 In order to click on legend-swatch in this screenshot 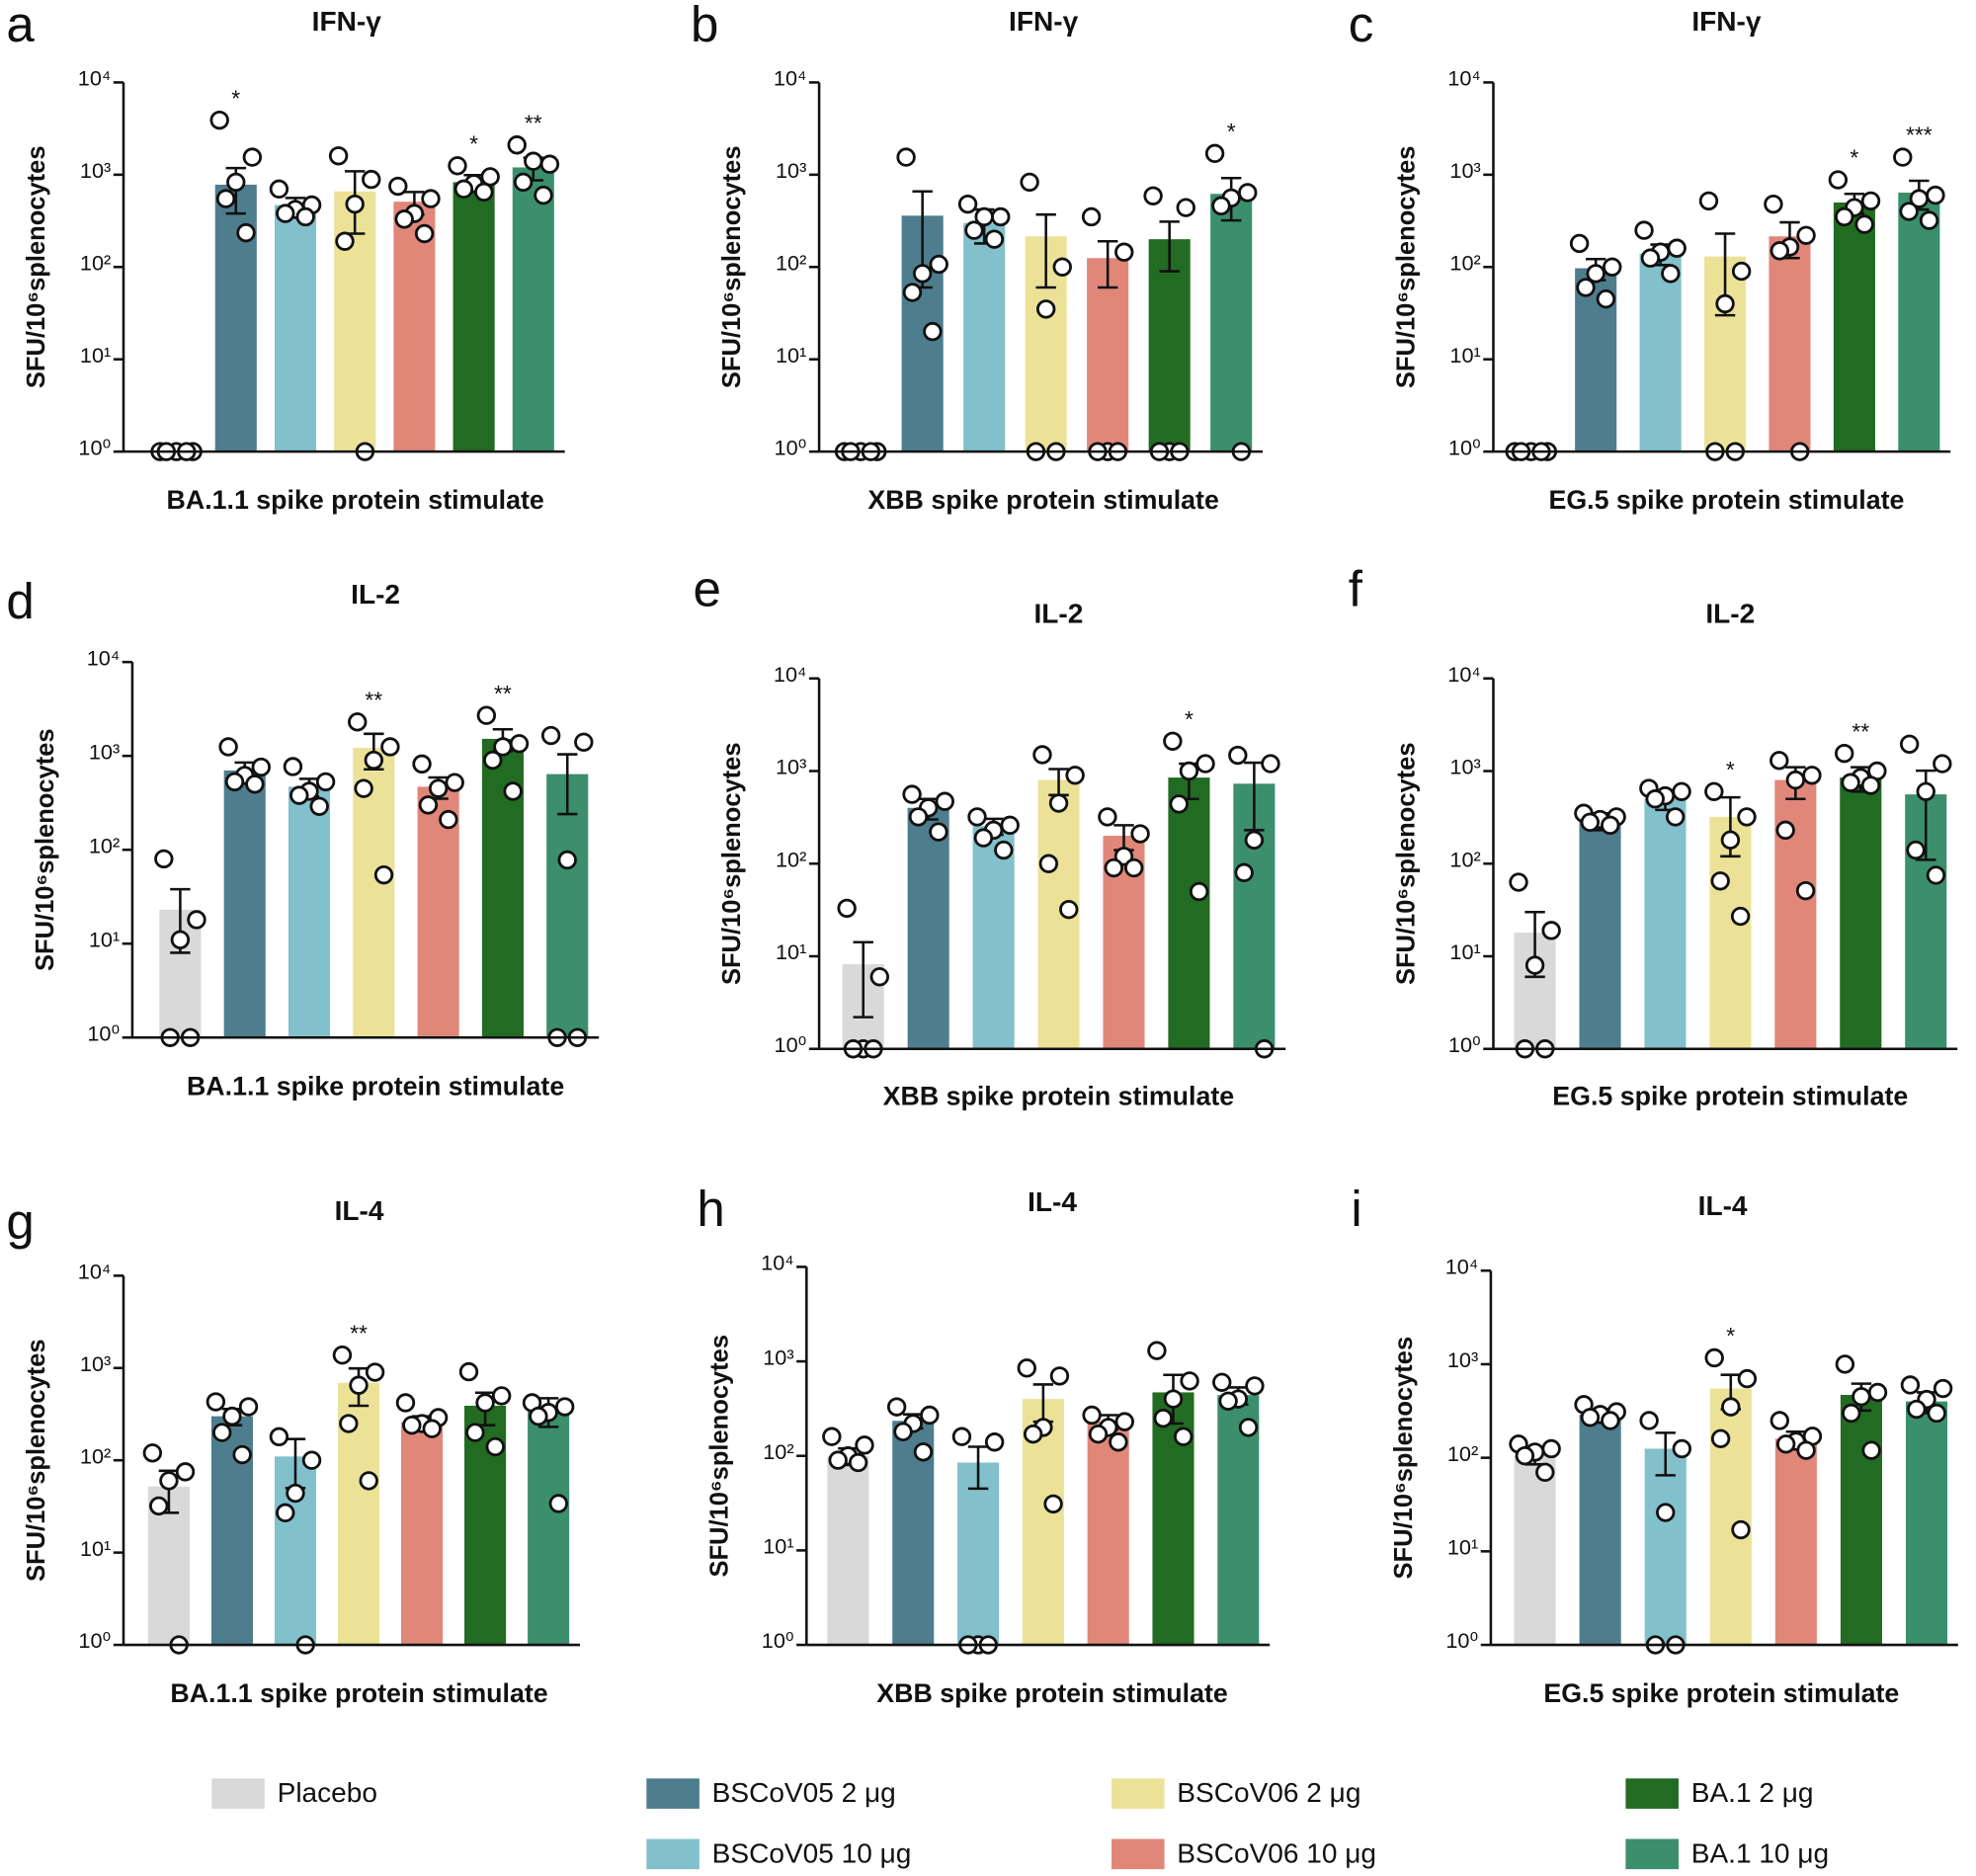, I will do `click(238, 1794)`.